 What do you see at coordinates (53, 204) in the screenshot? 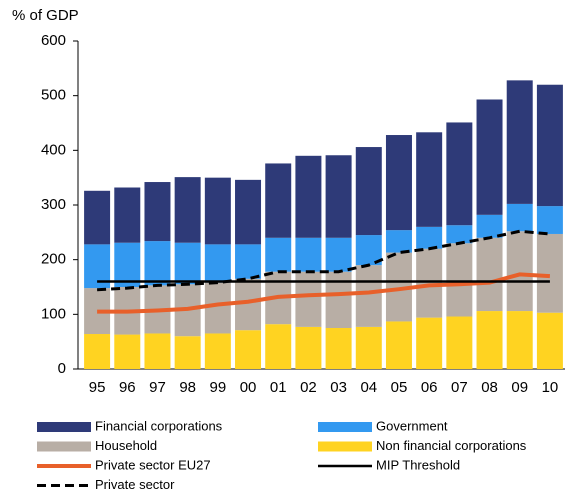
I see `y-tick-label: 300` at bounding box center [53, 204].